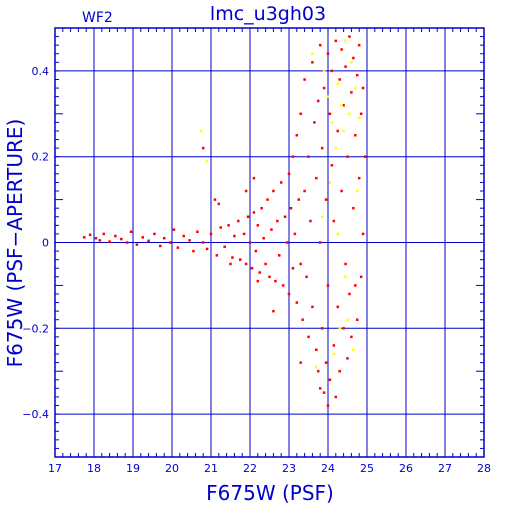 The image size is (512, 517). I want to click on y-tick-label: 0, so click(45, 243).